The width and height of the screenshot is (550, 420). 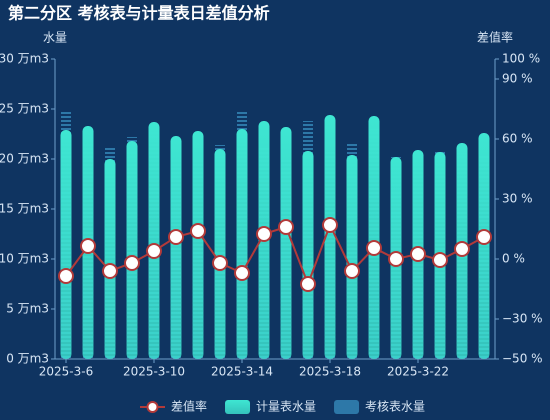 I want to click on y-tick-label: 0 万m3, so click(x=27, y=359).